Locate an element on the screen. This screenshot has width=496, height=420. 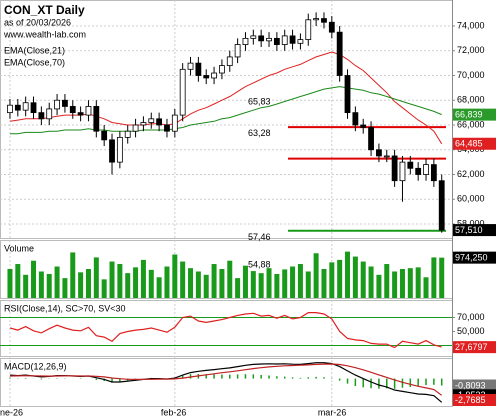
y-tick-label: 60,000 is located at coordinates (471, 199).